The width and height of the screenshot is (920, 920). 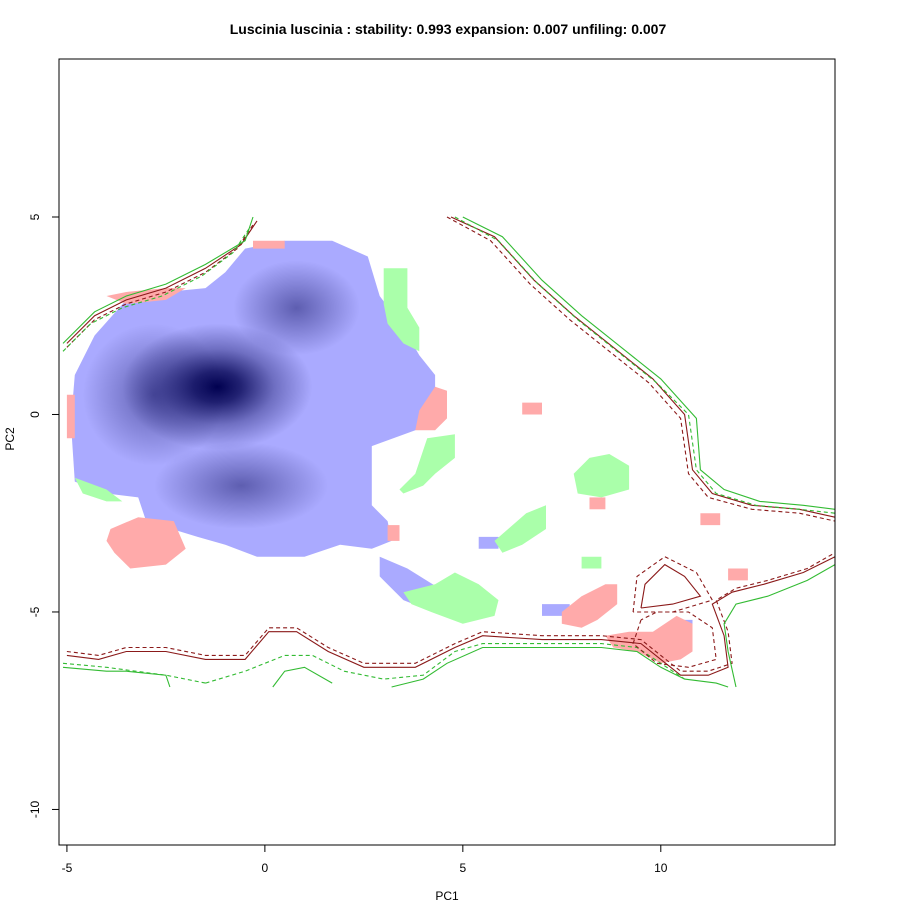 What do you see at coordinates (462, 868) in the screenshot?
I see `x-tick-label: 5` at bounding box center [462, 868].